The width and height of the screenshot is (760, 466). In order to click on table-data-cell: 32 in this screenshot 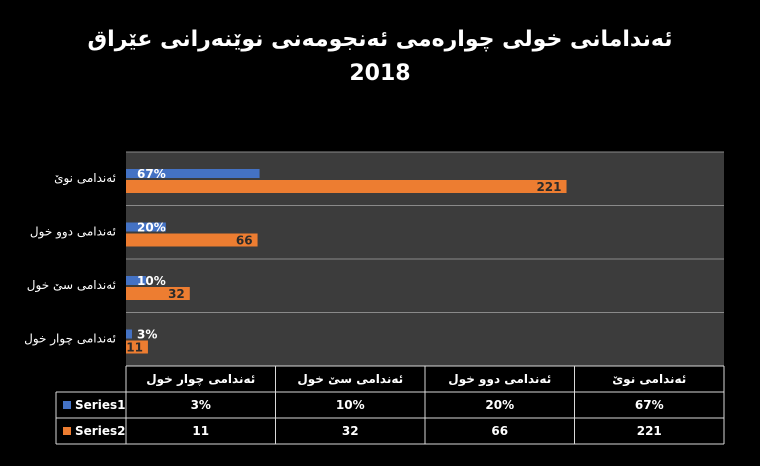, I will do `click(350, 431)`.